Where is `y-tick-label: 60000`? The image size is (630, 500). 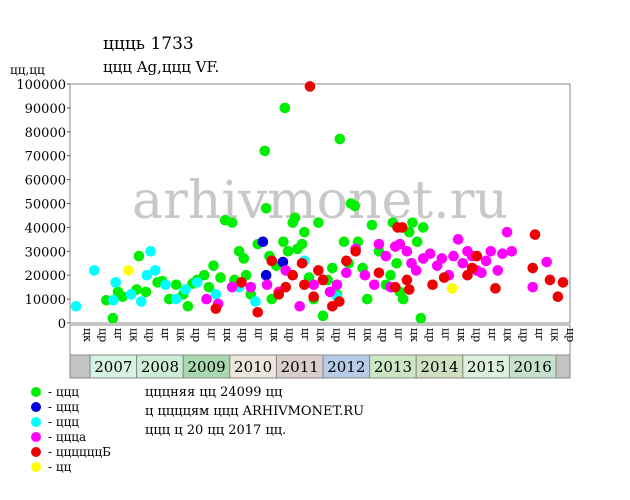
y-tick-label: 60000 is located at coordinates (45, 181).